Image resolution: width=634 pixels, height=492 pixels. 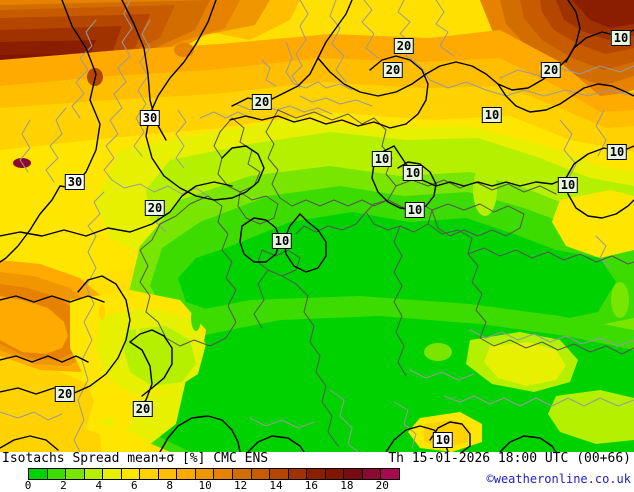 What do you see at coordinates (347, 485) in the screenshot?
I see `colorbar-tick-label: 18` at bounding box center [347, 485].